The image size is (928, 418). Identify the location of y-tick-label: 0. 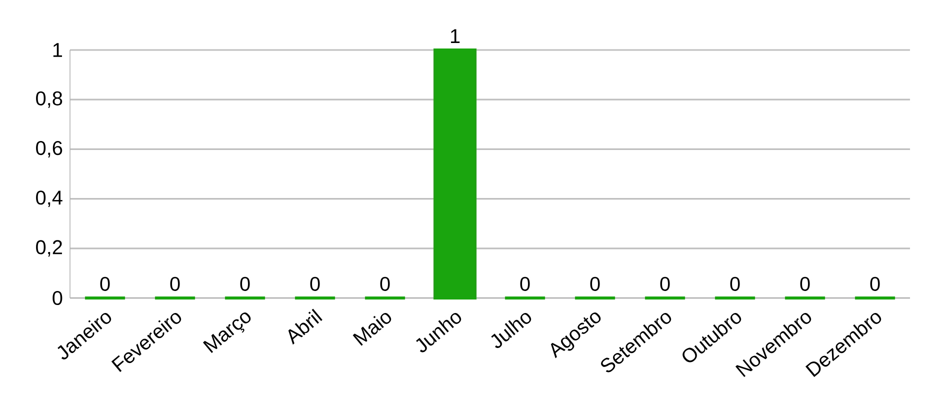
(57, 298).